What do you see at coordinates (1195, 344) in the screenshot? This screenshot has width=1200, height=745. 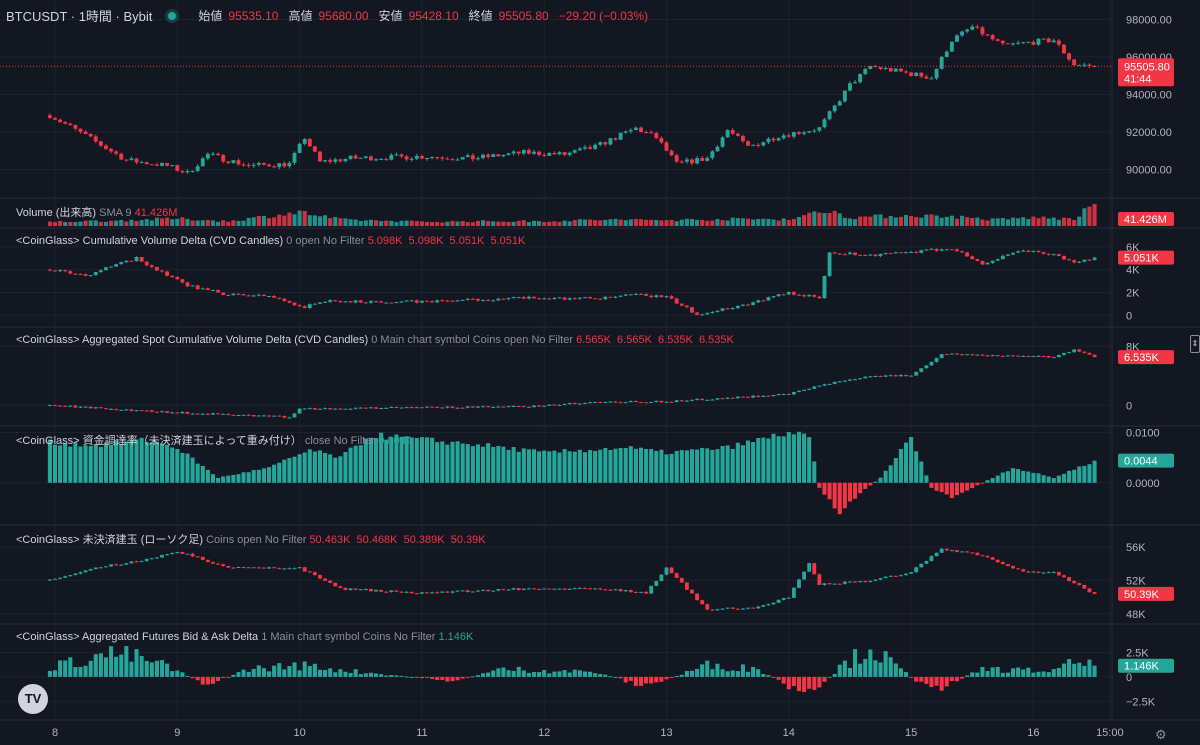 I see `pane-resize-handle: ⇕` at bounding box center [1195, 344].